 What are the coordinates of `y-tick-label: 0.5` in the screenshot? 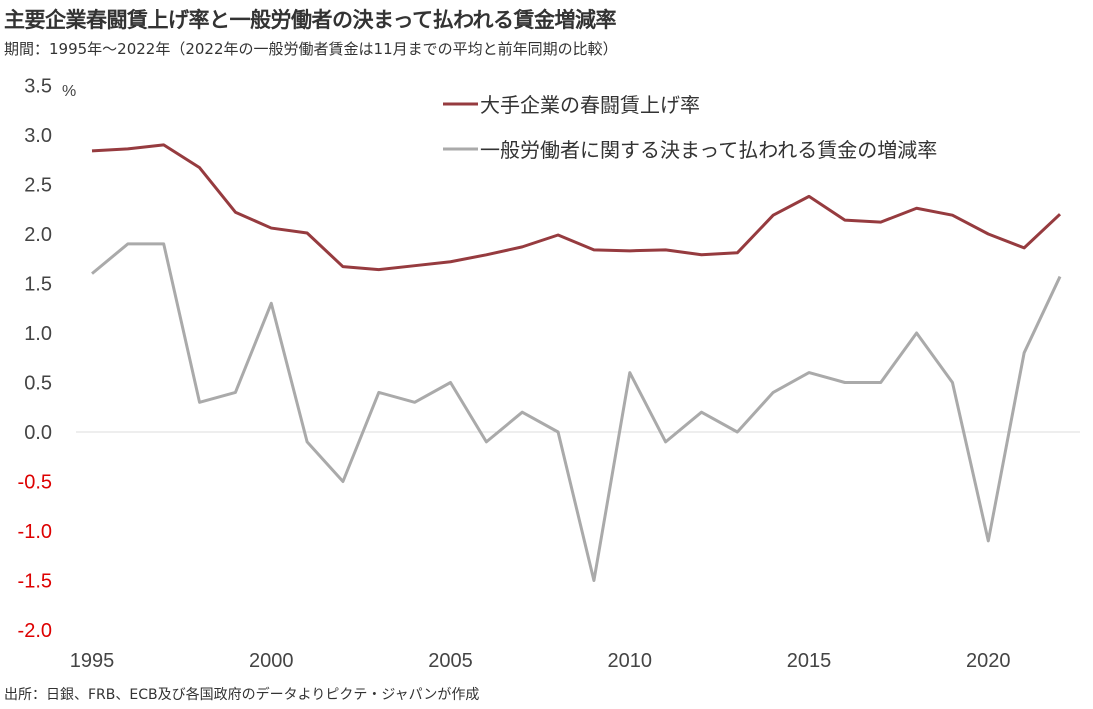 It's located at (38, 384).